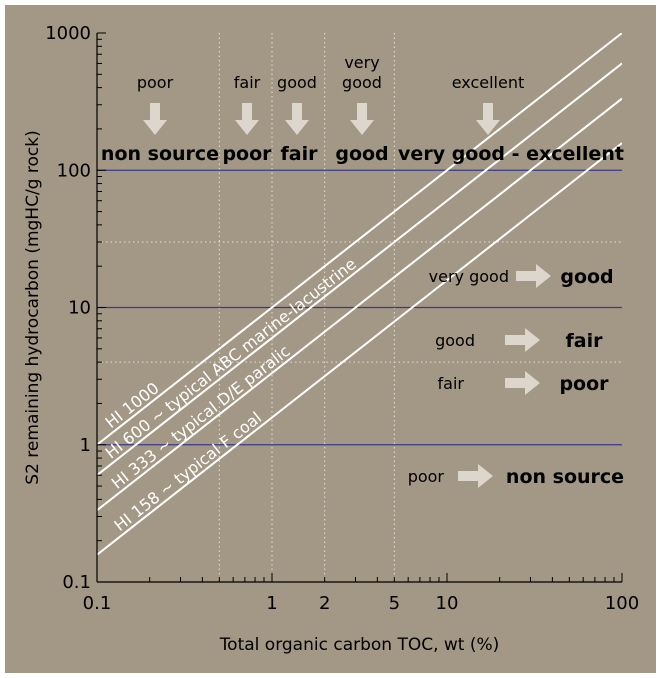 The width and height of the screenshot is (666, 678). I want to click on x-tick-label: 5, so click(394, 603).